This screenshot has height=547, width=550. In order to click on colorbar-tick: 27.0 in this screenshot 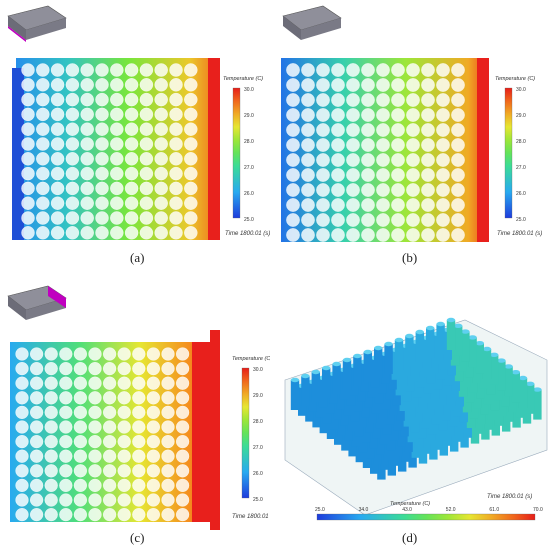, I will do `click(249, 168)`.